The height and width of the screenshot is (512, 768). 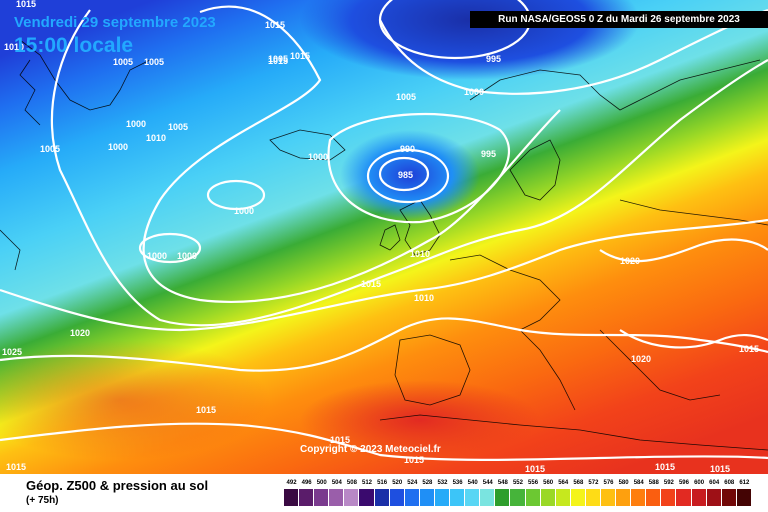 What do you see at coordinates (729, 483) in the screenshot?
I see `scale-tick-label: 608` at bounding box center [729, 483].